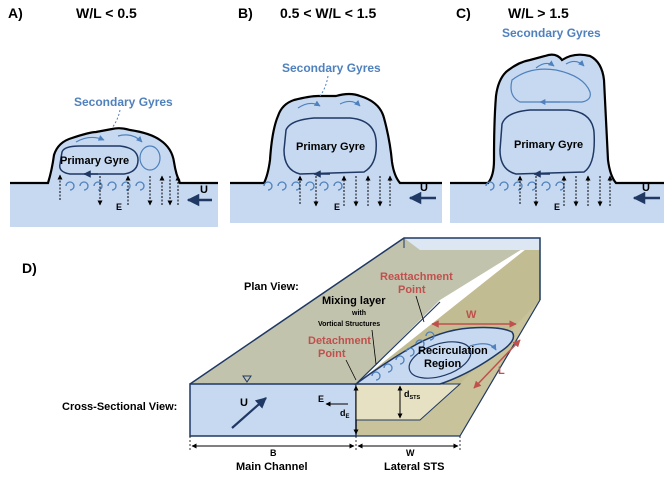 The image size is (672, 477). I want to click on panel-a-primary-gyre, so click(98, 160).